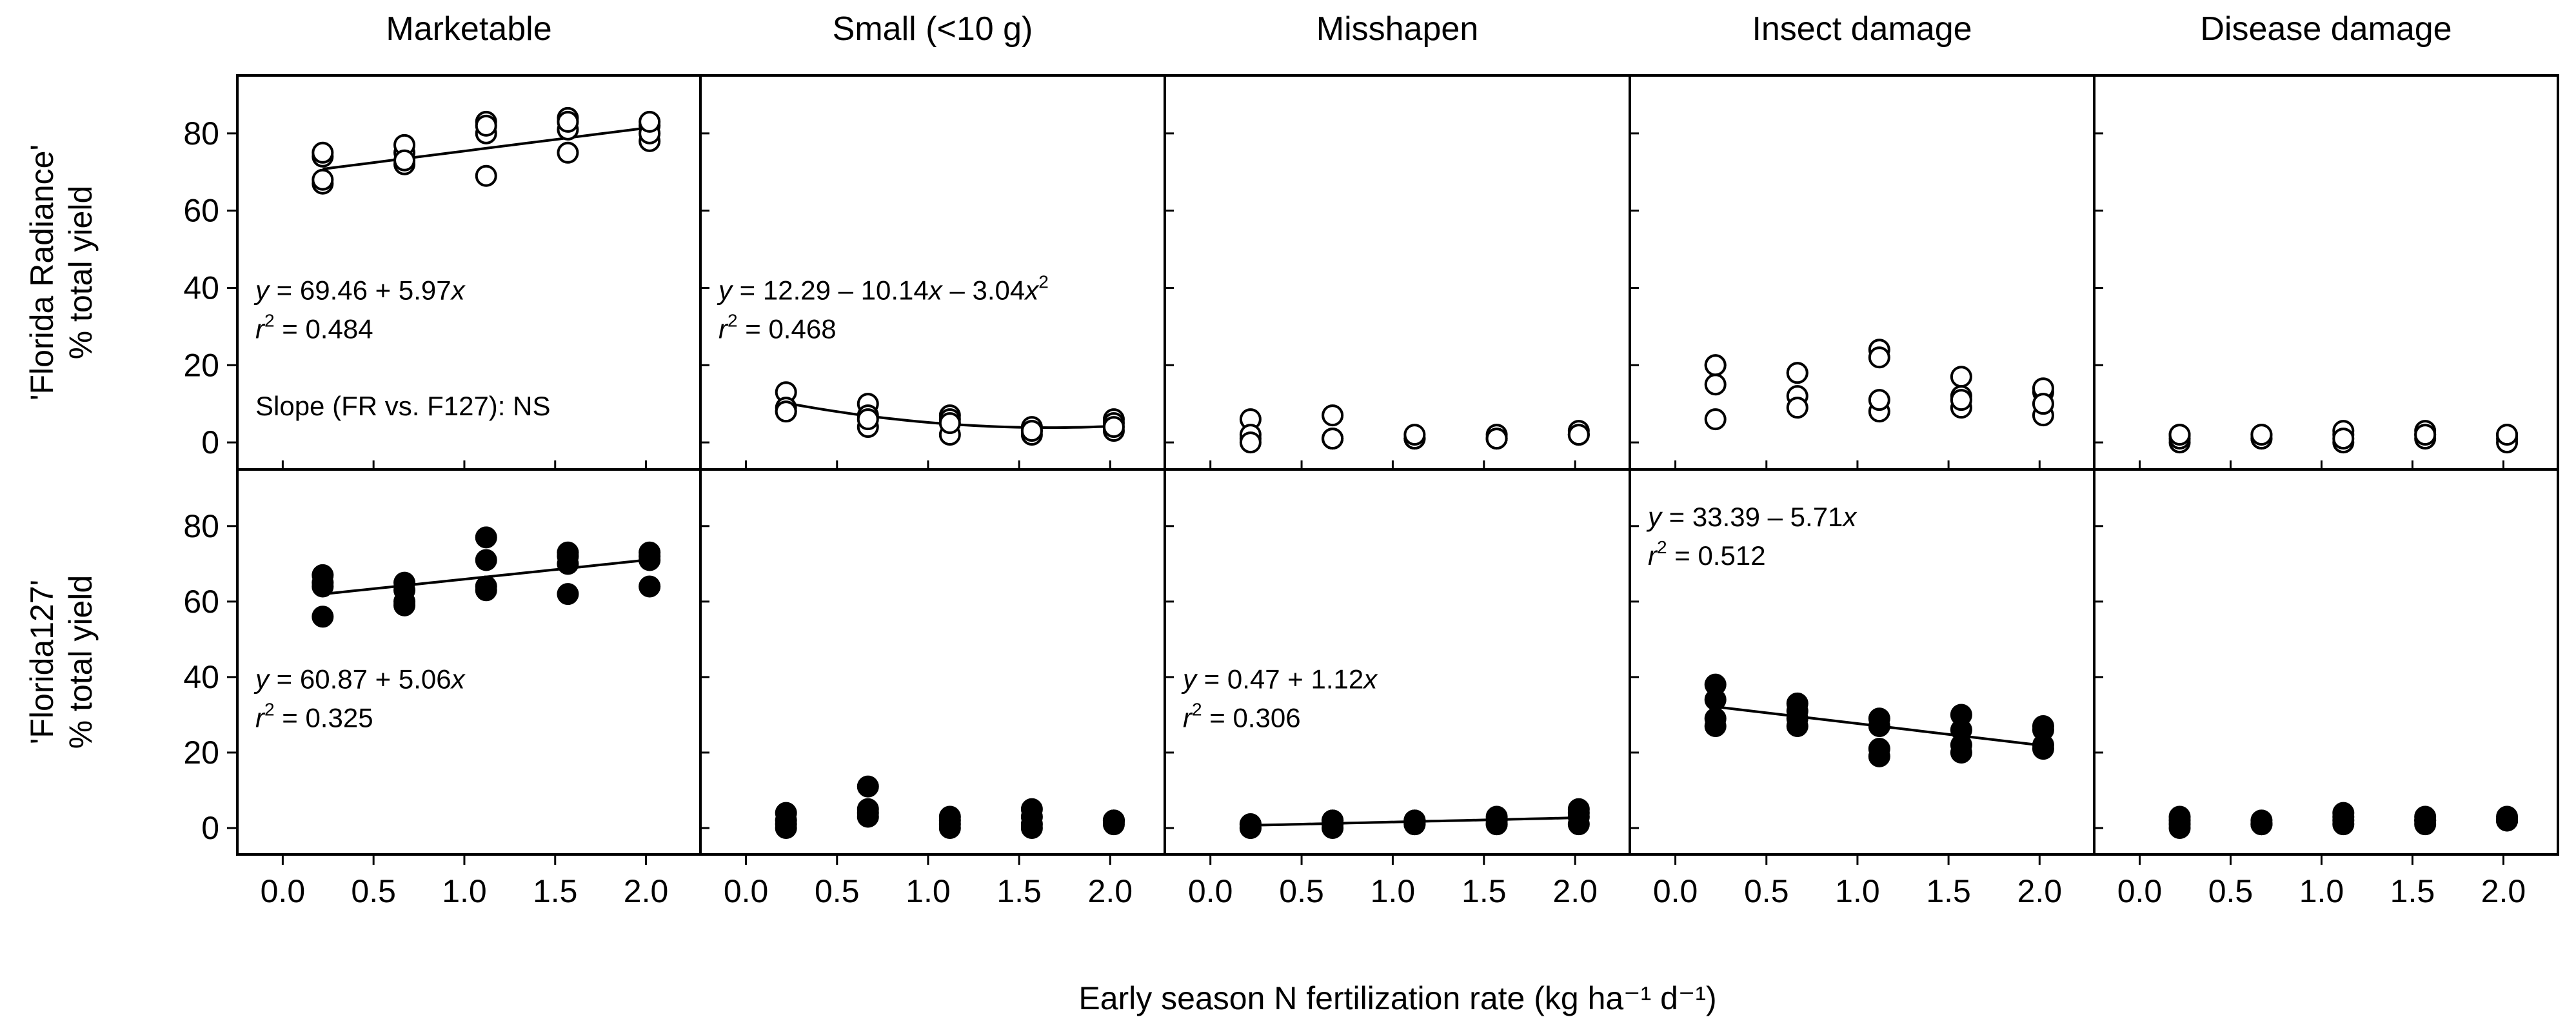 This screenshot has width=2576, height=1026. Describe the element at coordinates (81, 273) in the screenshot. I see `row-label-line2: % total yield` at that location.